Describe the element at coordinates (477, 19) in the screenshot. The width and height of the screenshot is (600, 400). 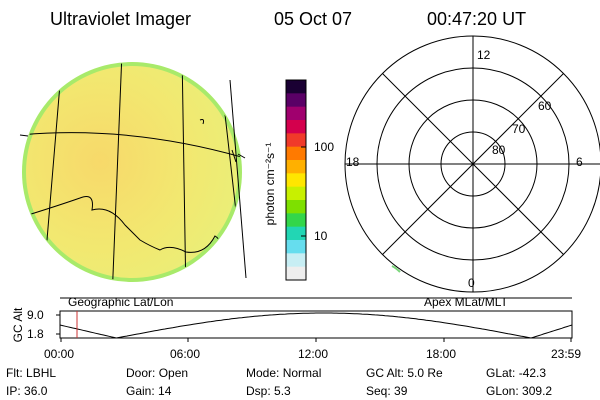
I see `time-label: 00:47:20 UT` at that location.